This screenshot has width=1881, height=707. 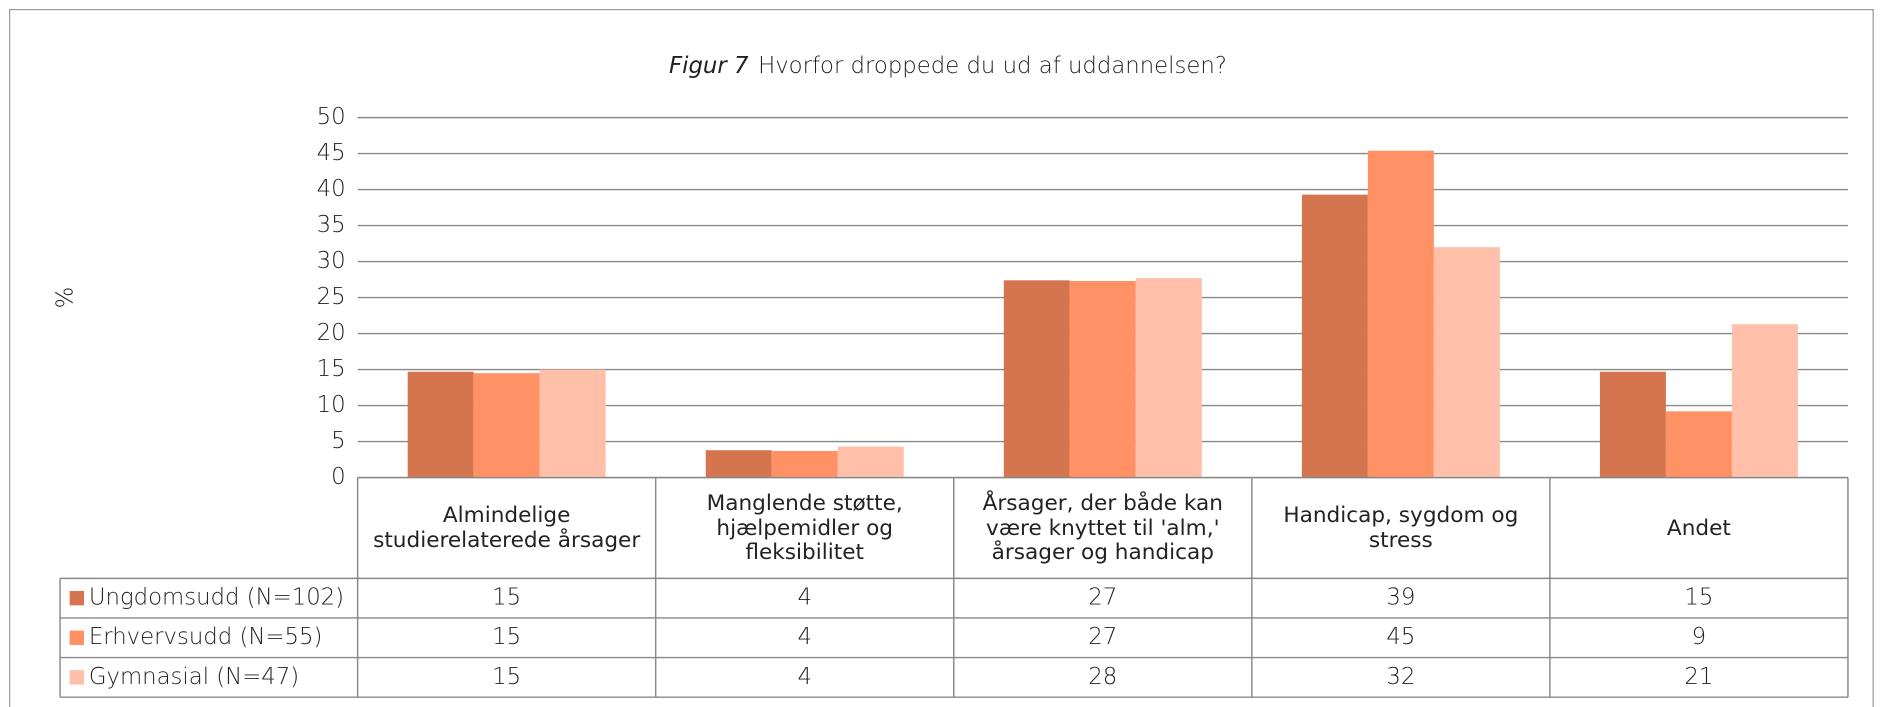 I want to click on y-tick-label: 15, so click(x=331, y=369).